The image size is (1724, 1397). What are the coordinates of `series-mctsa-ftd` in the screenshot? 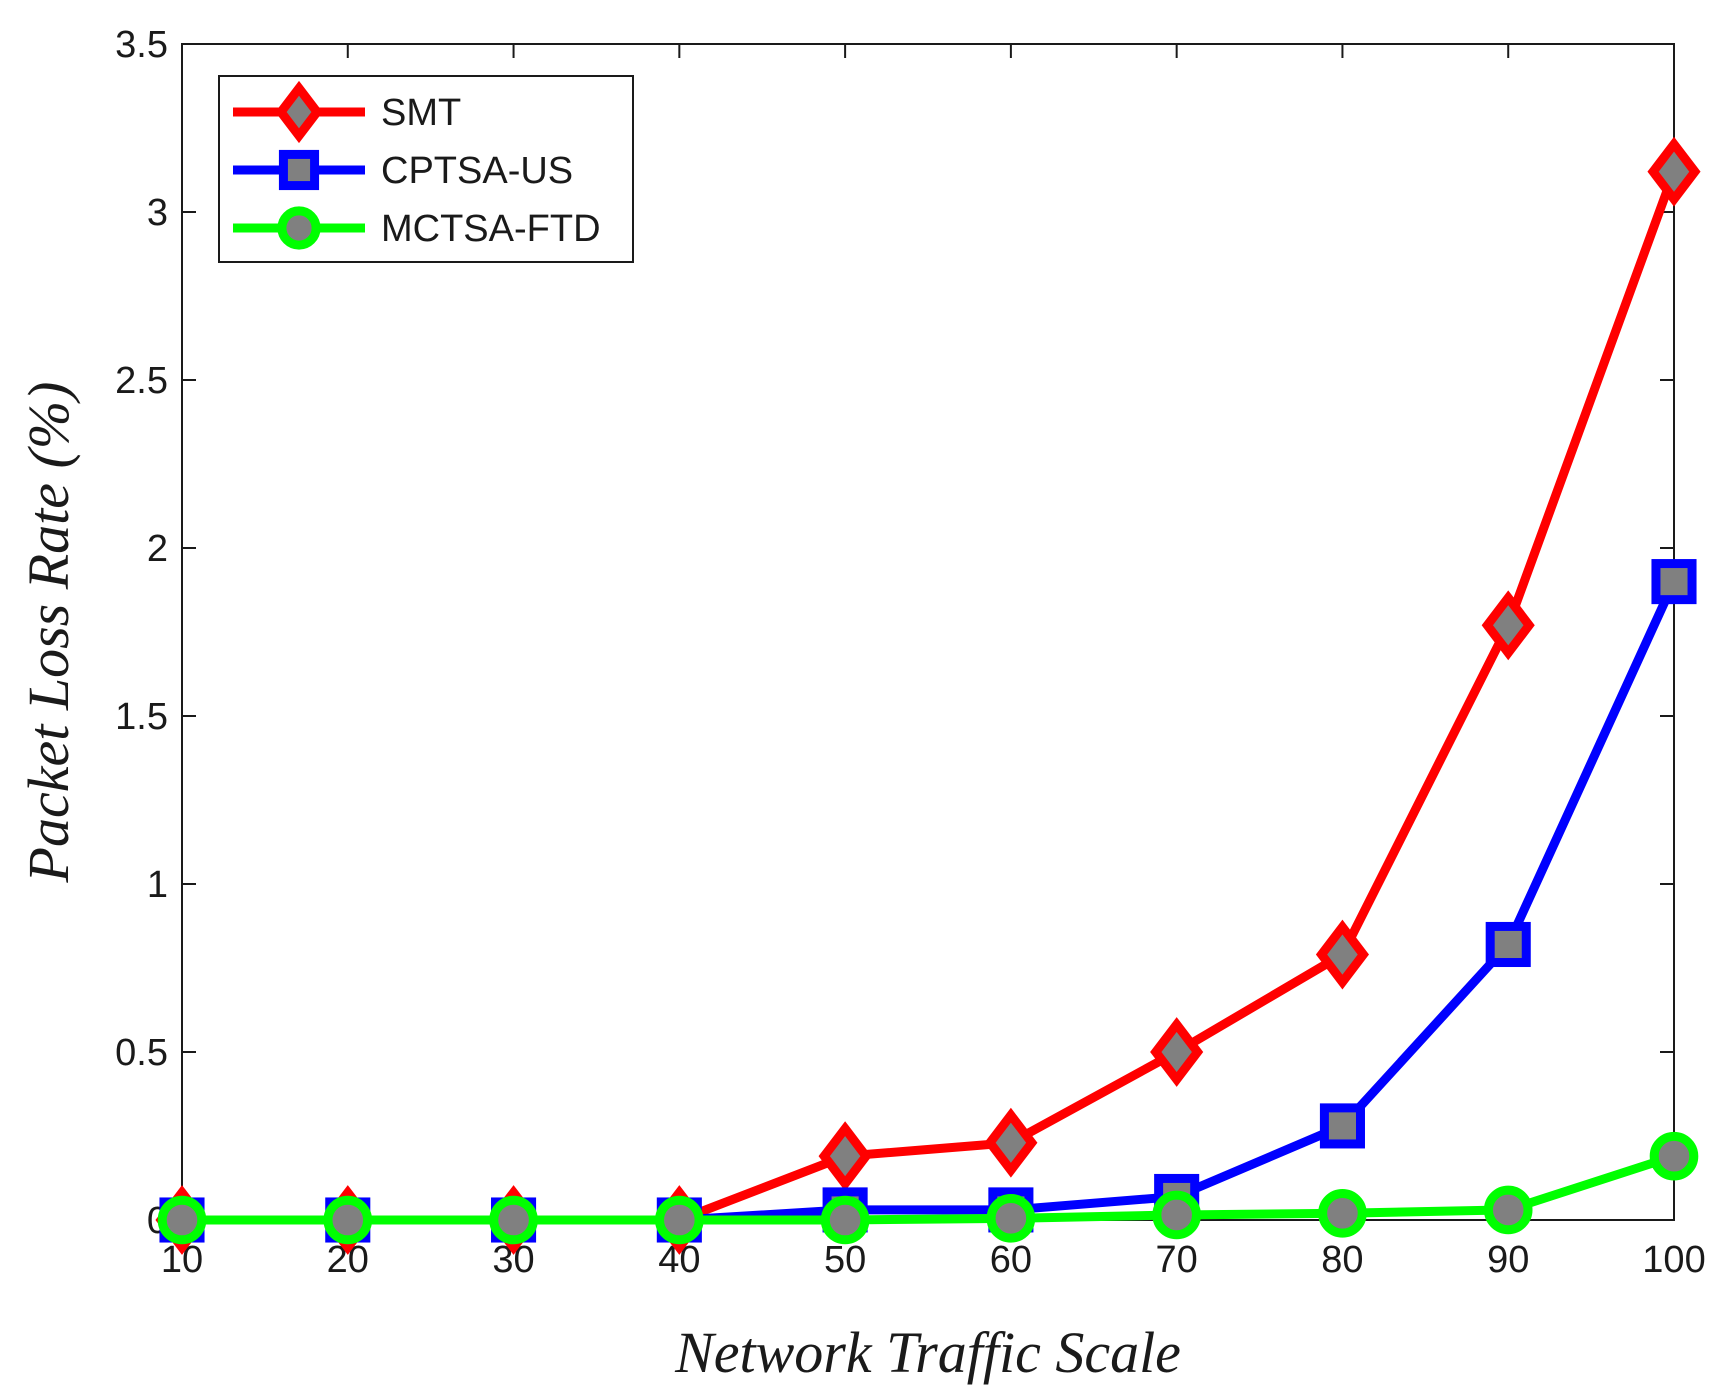 It's located at (928, 1188).